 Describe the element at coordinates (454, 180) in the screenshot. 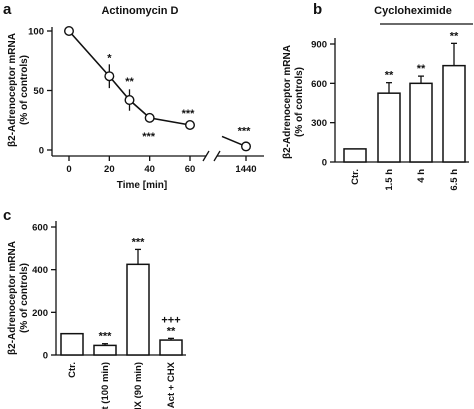

I see `panel-b-category-label: 6.5 h` at that location.